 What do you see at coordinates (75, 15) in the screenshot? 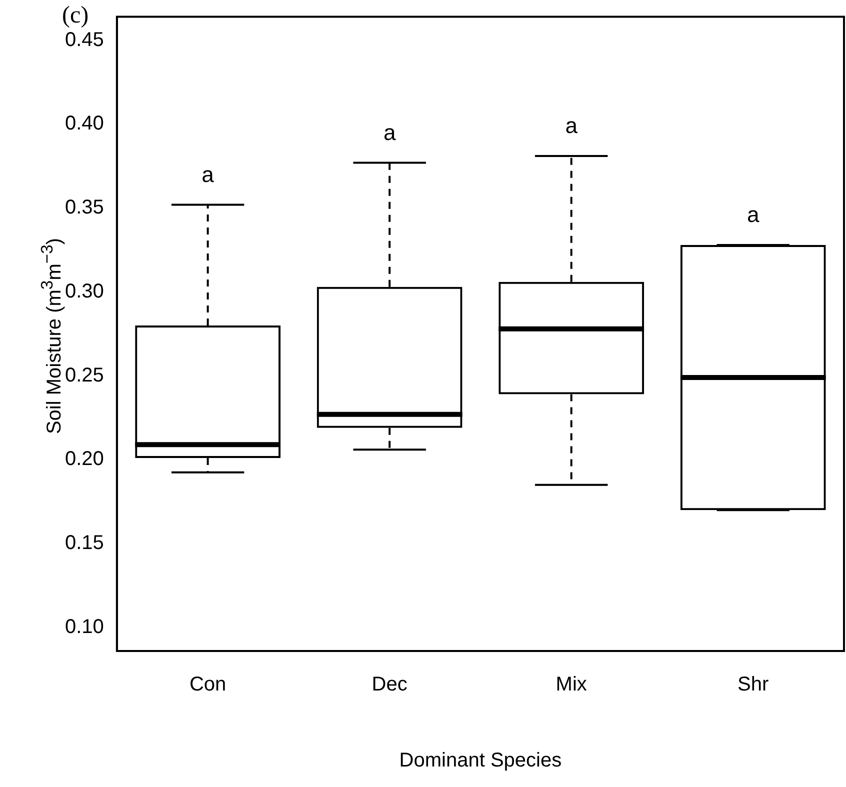
I see `chart-title: (c)` at bounding box center [75, 15].